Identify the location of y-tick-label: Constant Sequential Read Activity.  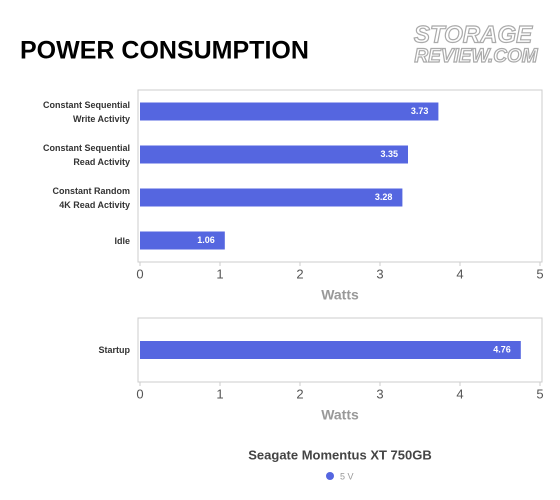
(86, 154).